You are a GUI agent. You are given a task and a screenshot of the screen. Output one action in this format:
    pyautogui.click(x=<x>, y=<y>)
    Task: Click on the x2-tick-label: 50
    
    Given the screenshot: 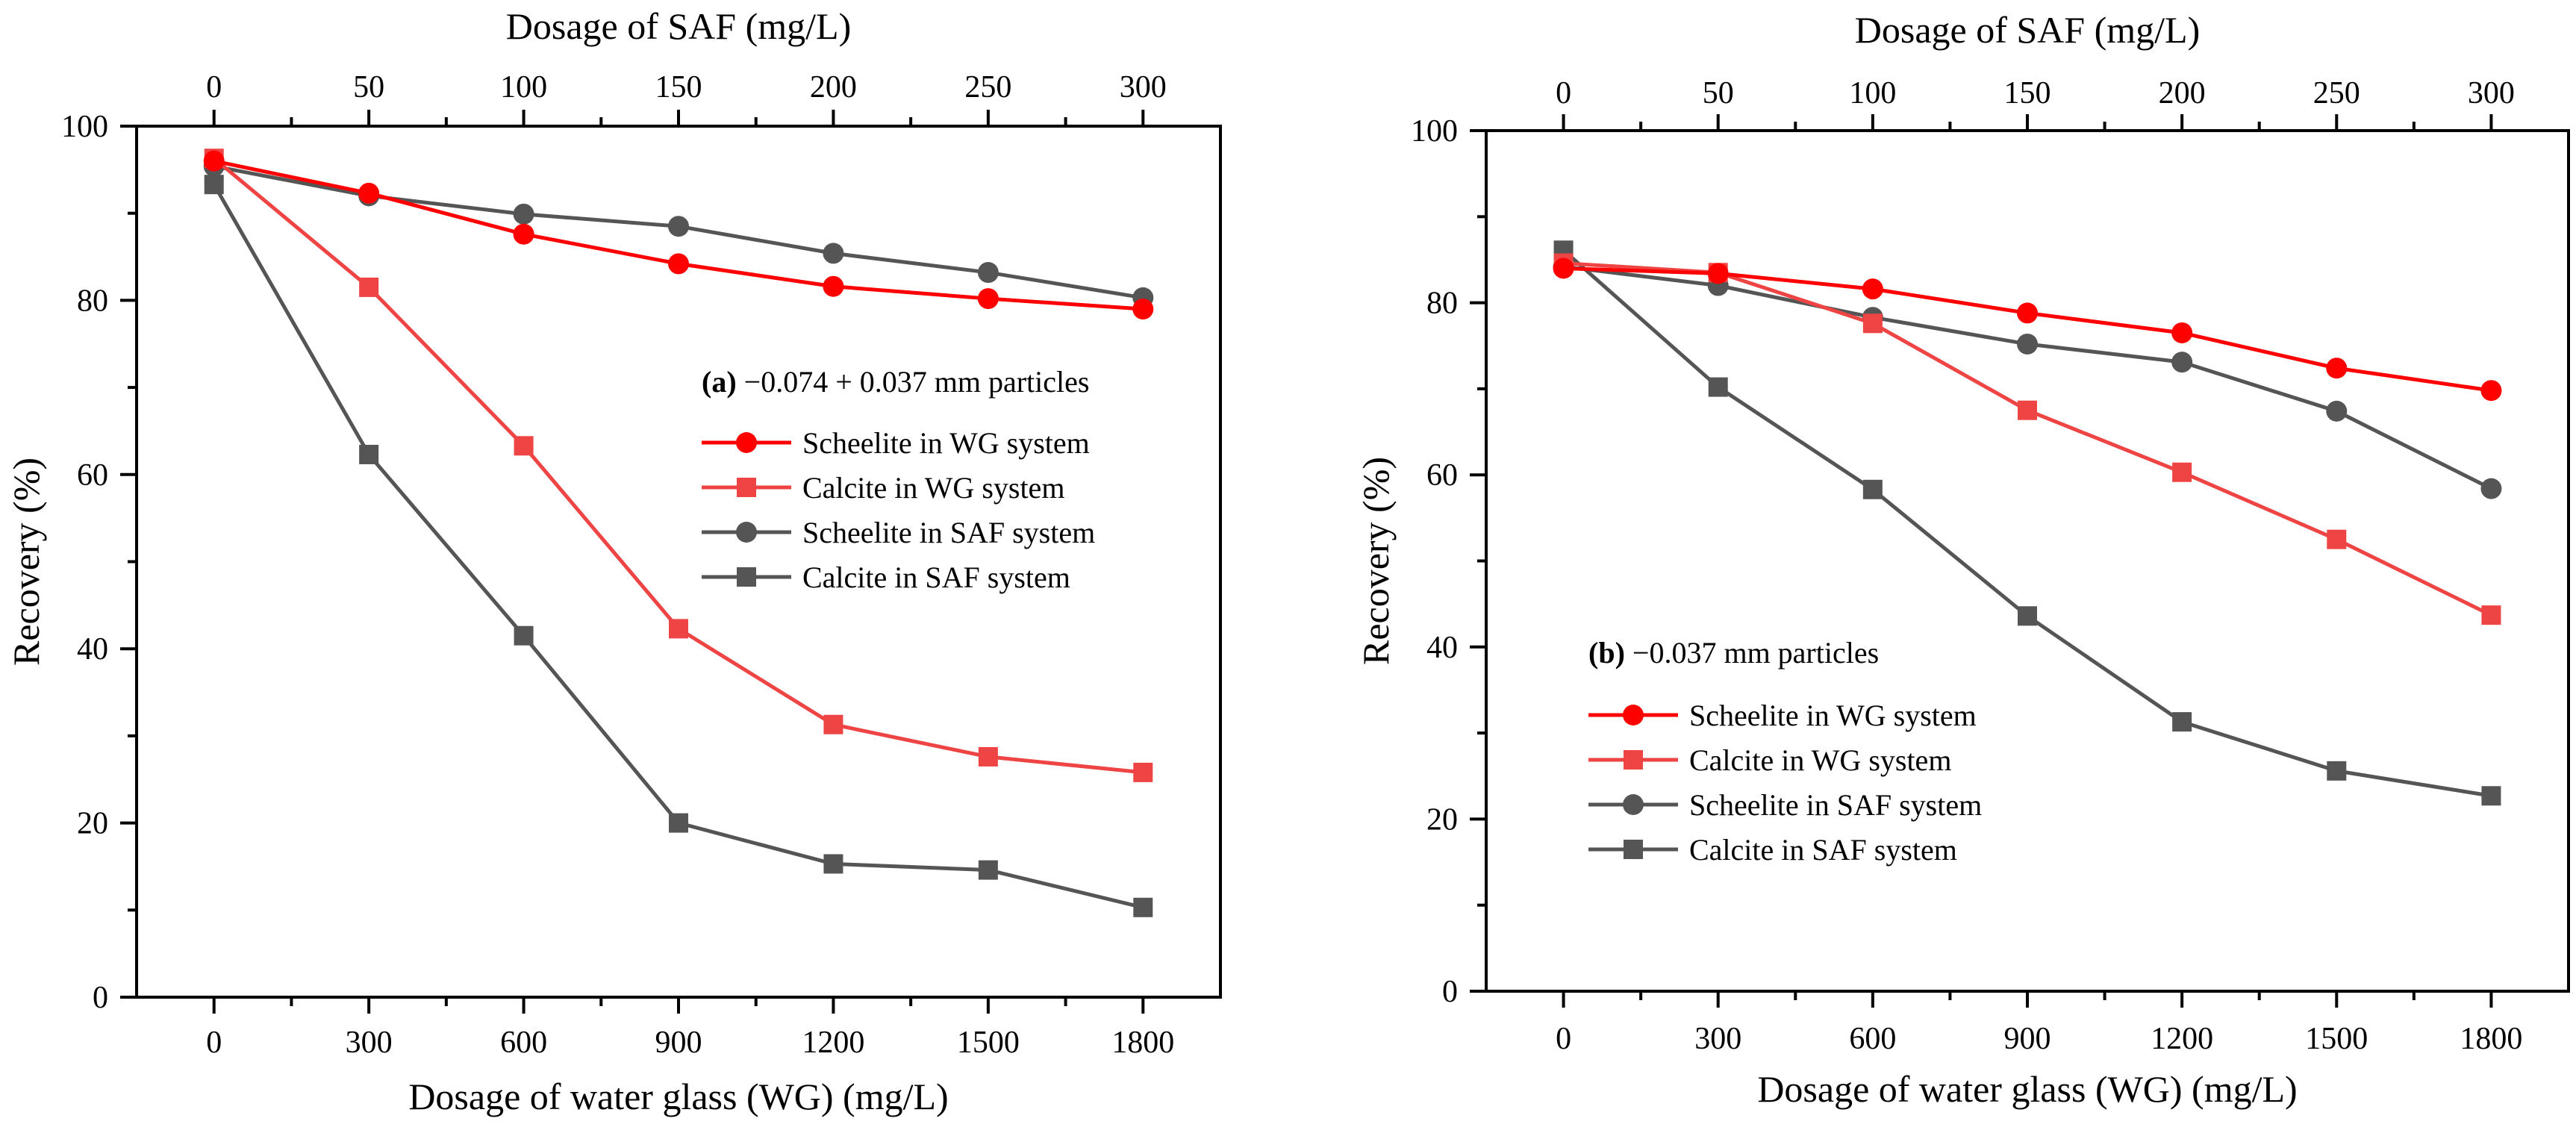 What is the action you would take?
    pyautogui.click(x=1718, y=93)
    